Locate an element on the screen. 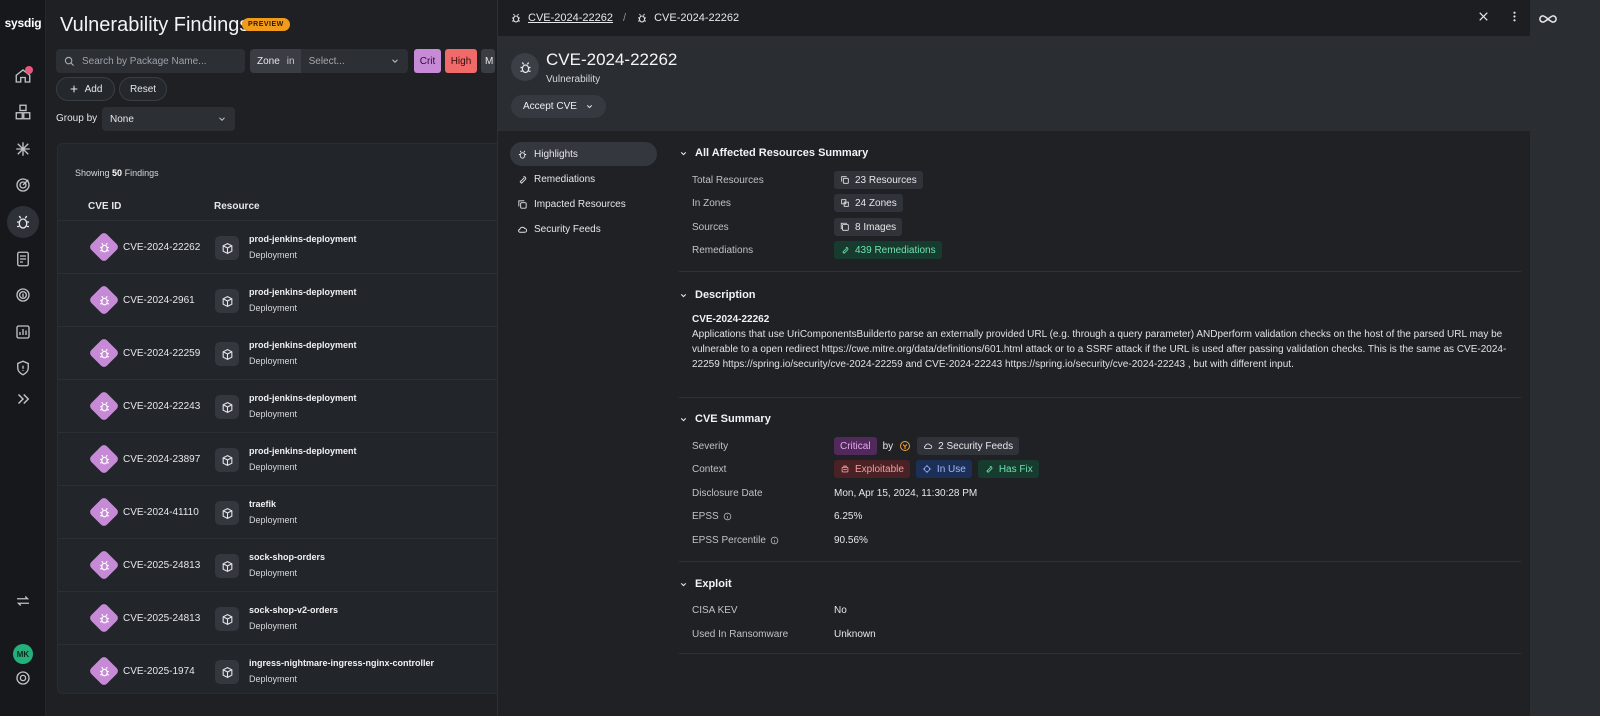 This screenshot has height=716, width=1600. resource-kind-cell: Deployment is located at coordinates (273, 679).